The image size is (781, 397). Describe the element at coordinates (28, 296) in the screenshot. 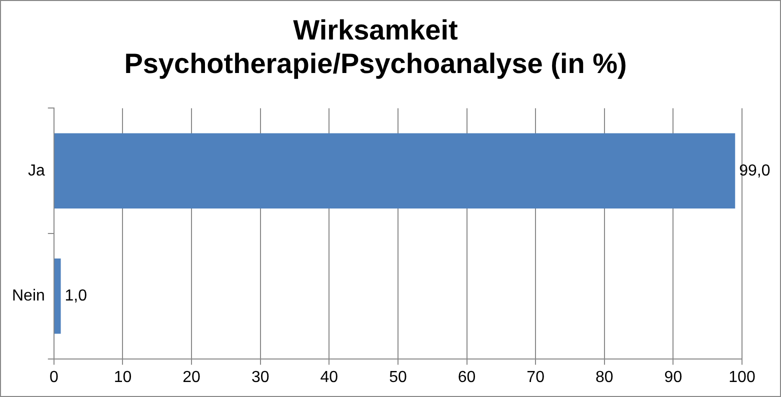

I see `y-tick-label: Nein` at that location.